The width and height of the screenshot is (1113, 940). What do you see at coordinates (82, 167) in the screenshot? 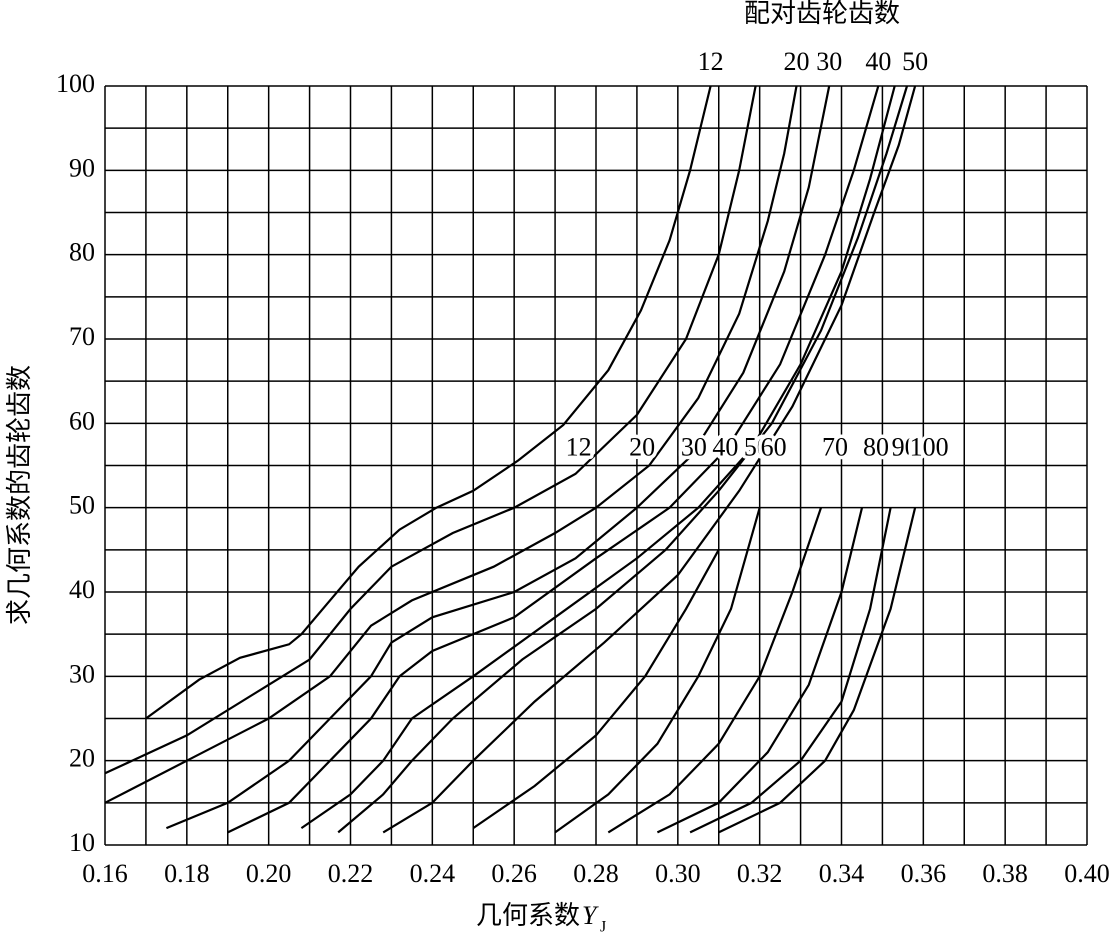
I see `y-tick-label: 90` at bounding box center [82, 167].